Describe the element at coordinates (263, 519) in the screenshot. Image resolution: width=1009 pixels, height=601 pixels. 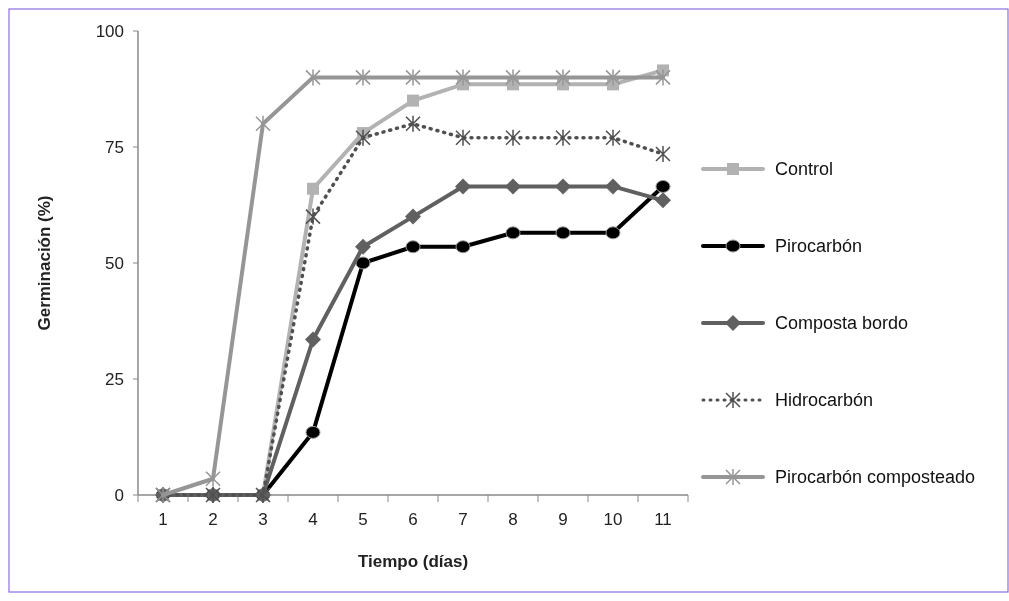
I see `x-tick-label: 3` at that location.